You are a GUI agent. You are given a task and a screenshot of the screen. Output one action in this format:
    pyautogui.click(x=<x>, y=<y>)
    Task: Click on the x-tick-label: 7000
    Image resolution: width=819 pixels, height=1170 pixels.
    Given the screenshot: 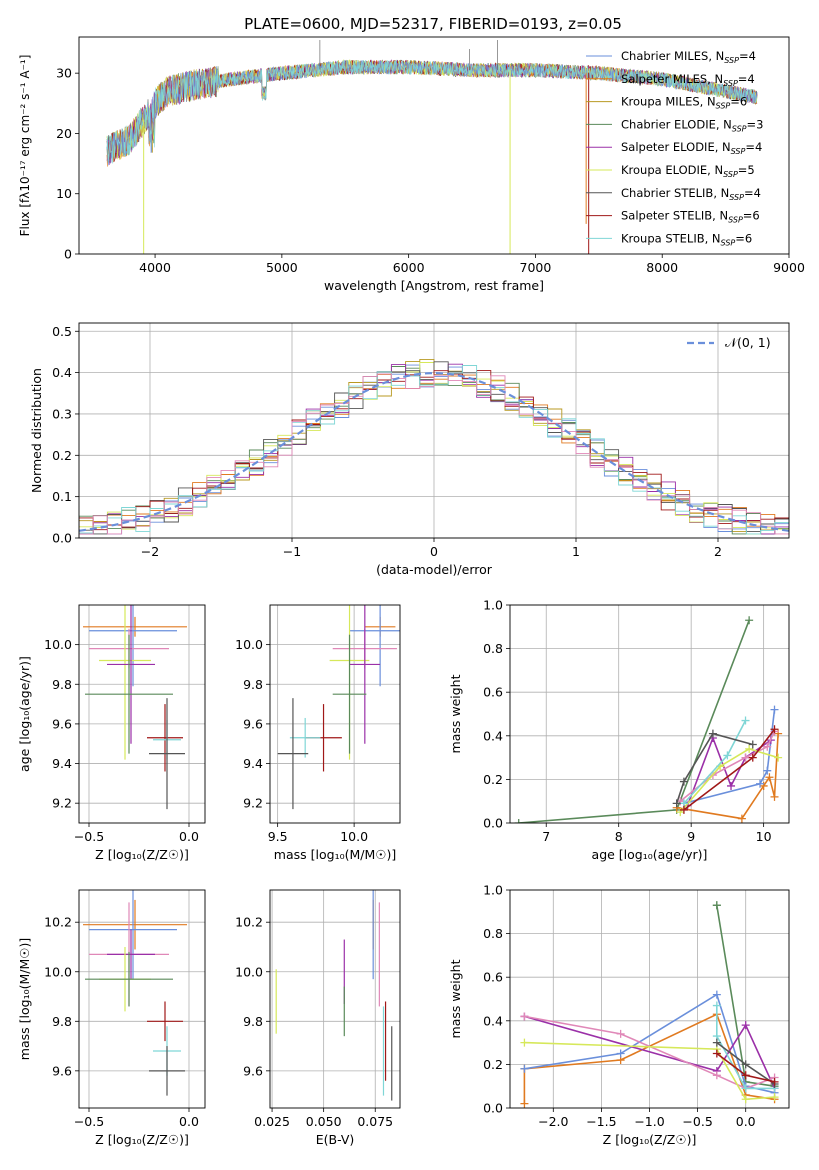 What is the action you would take?
    pyautogui.click(x=536, y=267)
    